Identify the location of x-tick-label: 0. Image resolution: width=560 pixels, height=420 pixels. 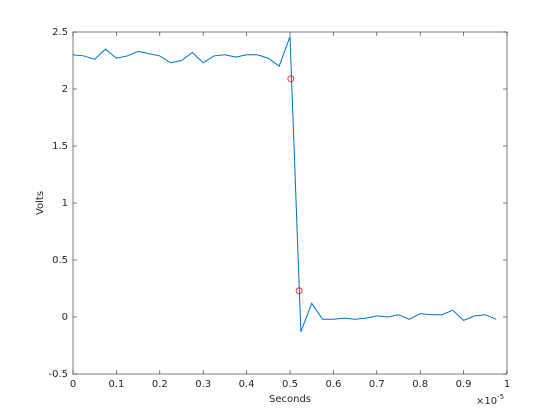
(73, 384).